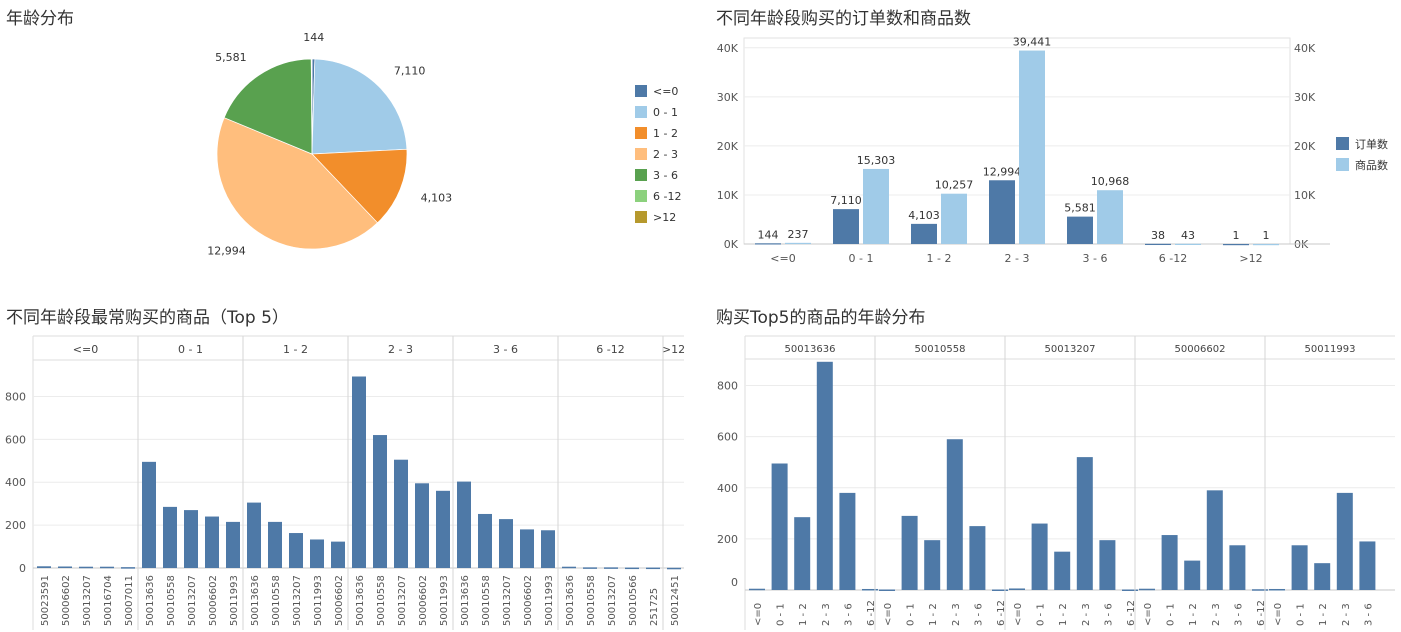 Image resolution: width=1401 pixels, height=632 pixels. I want to click on agedist-ytick-1: 200, so click(727, 539).